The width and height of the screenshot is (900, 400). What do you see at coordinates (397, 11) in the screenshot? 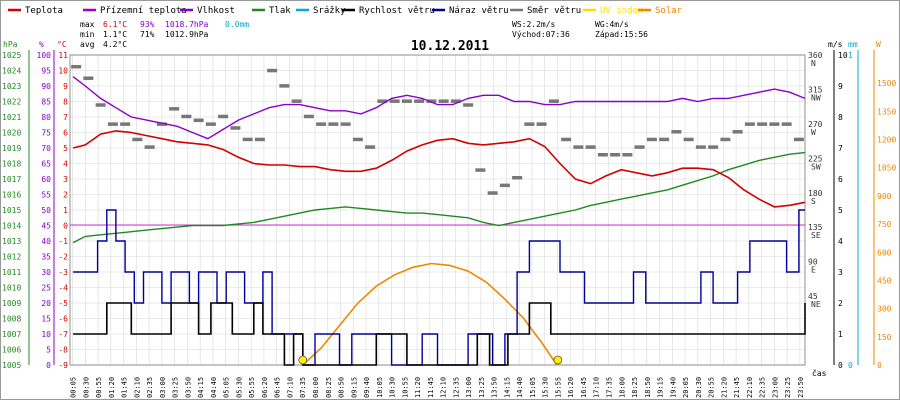
I see `legend-label-wind_speed: Rychlost větru` at bounding box center [397, 11].